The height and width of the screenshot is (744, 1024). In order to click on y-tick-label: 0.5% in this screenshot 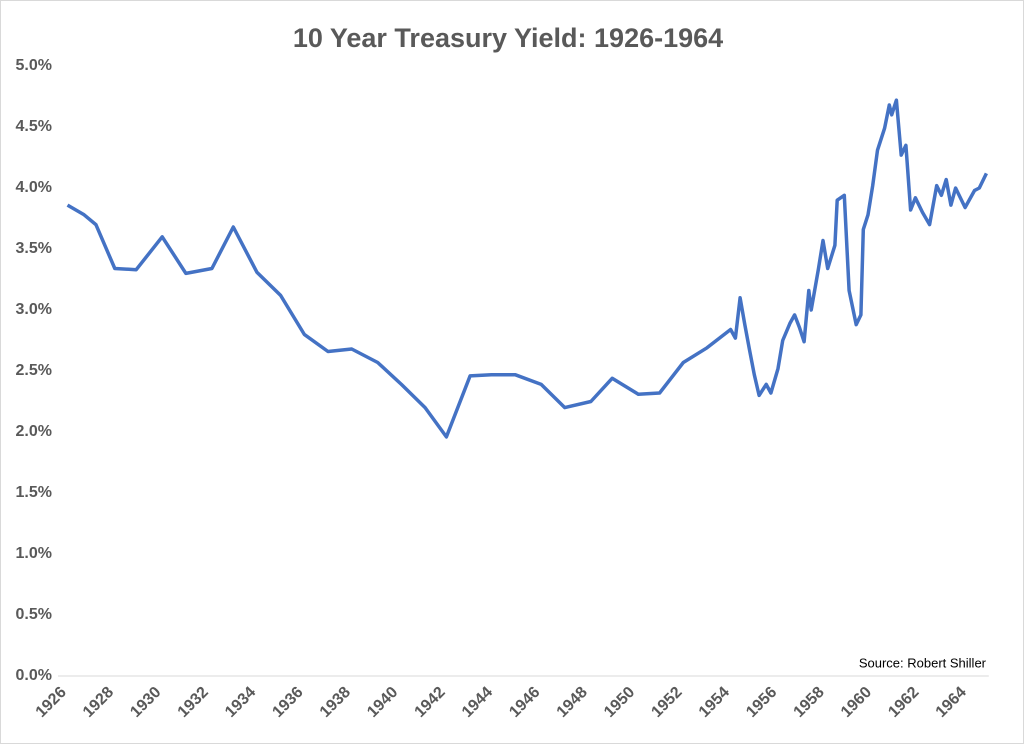, I will do `click(34, 614)`.